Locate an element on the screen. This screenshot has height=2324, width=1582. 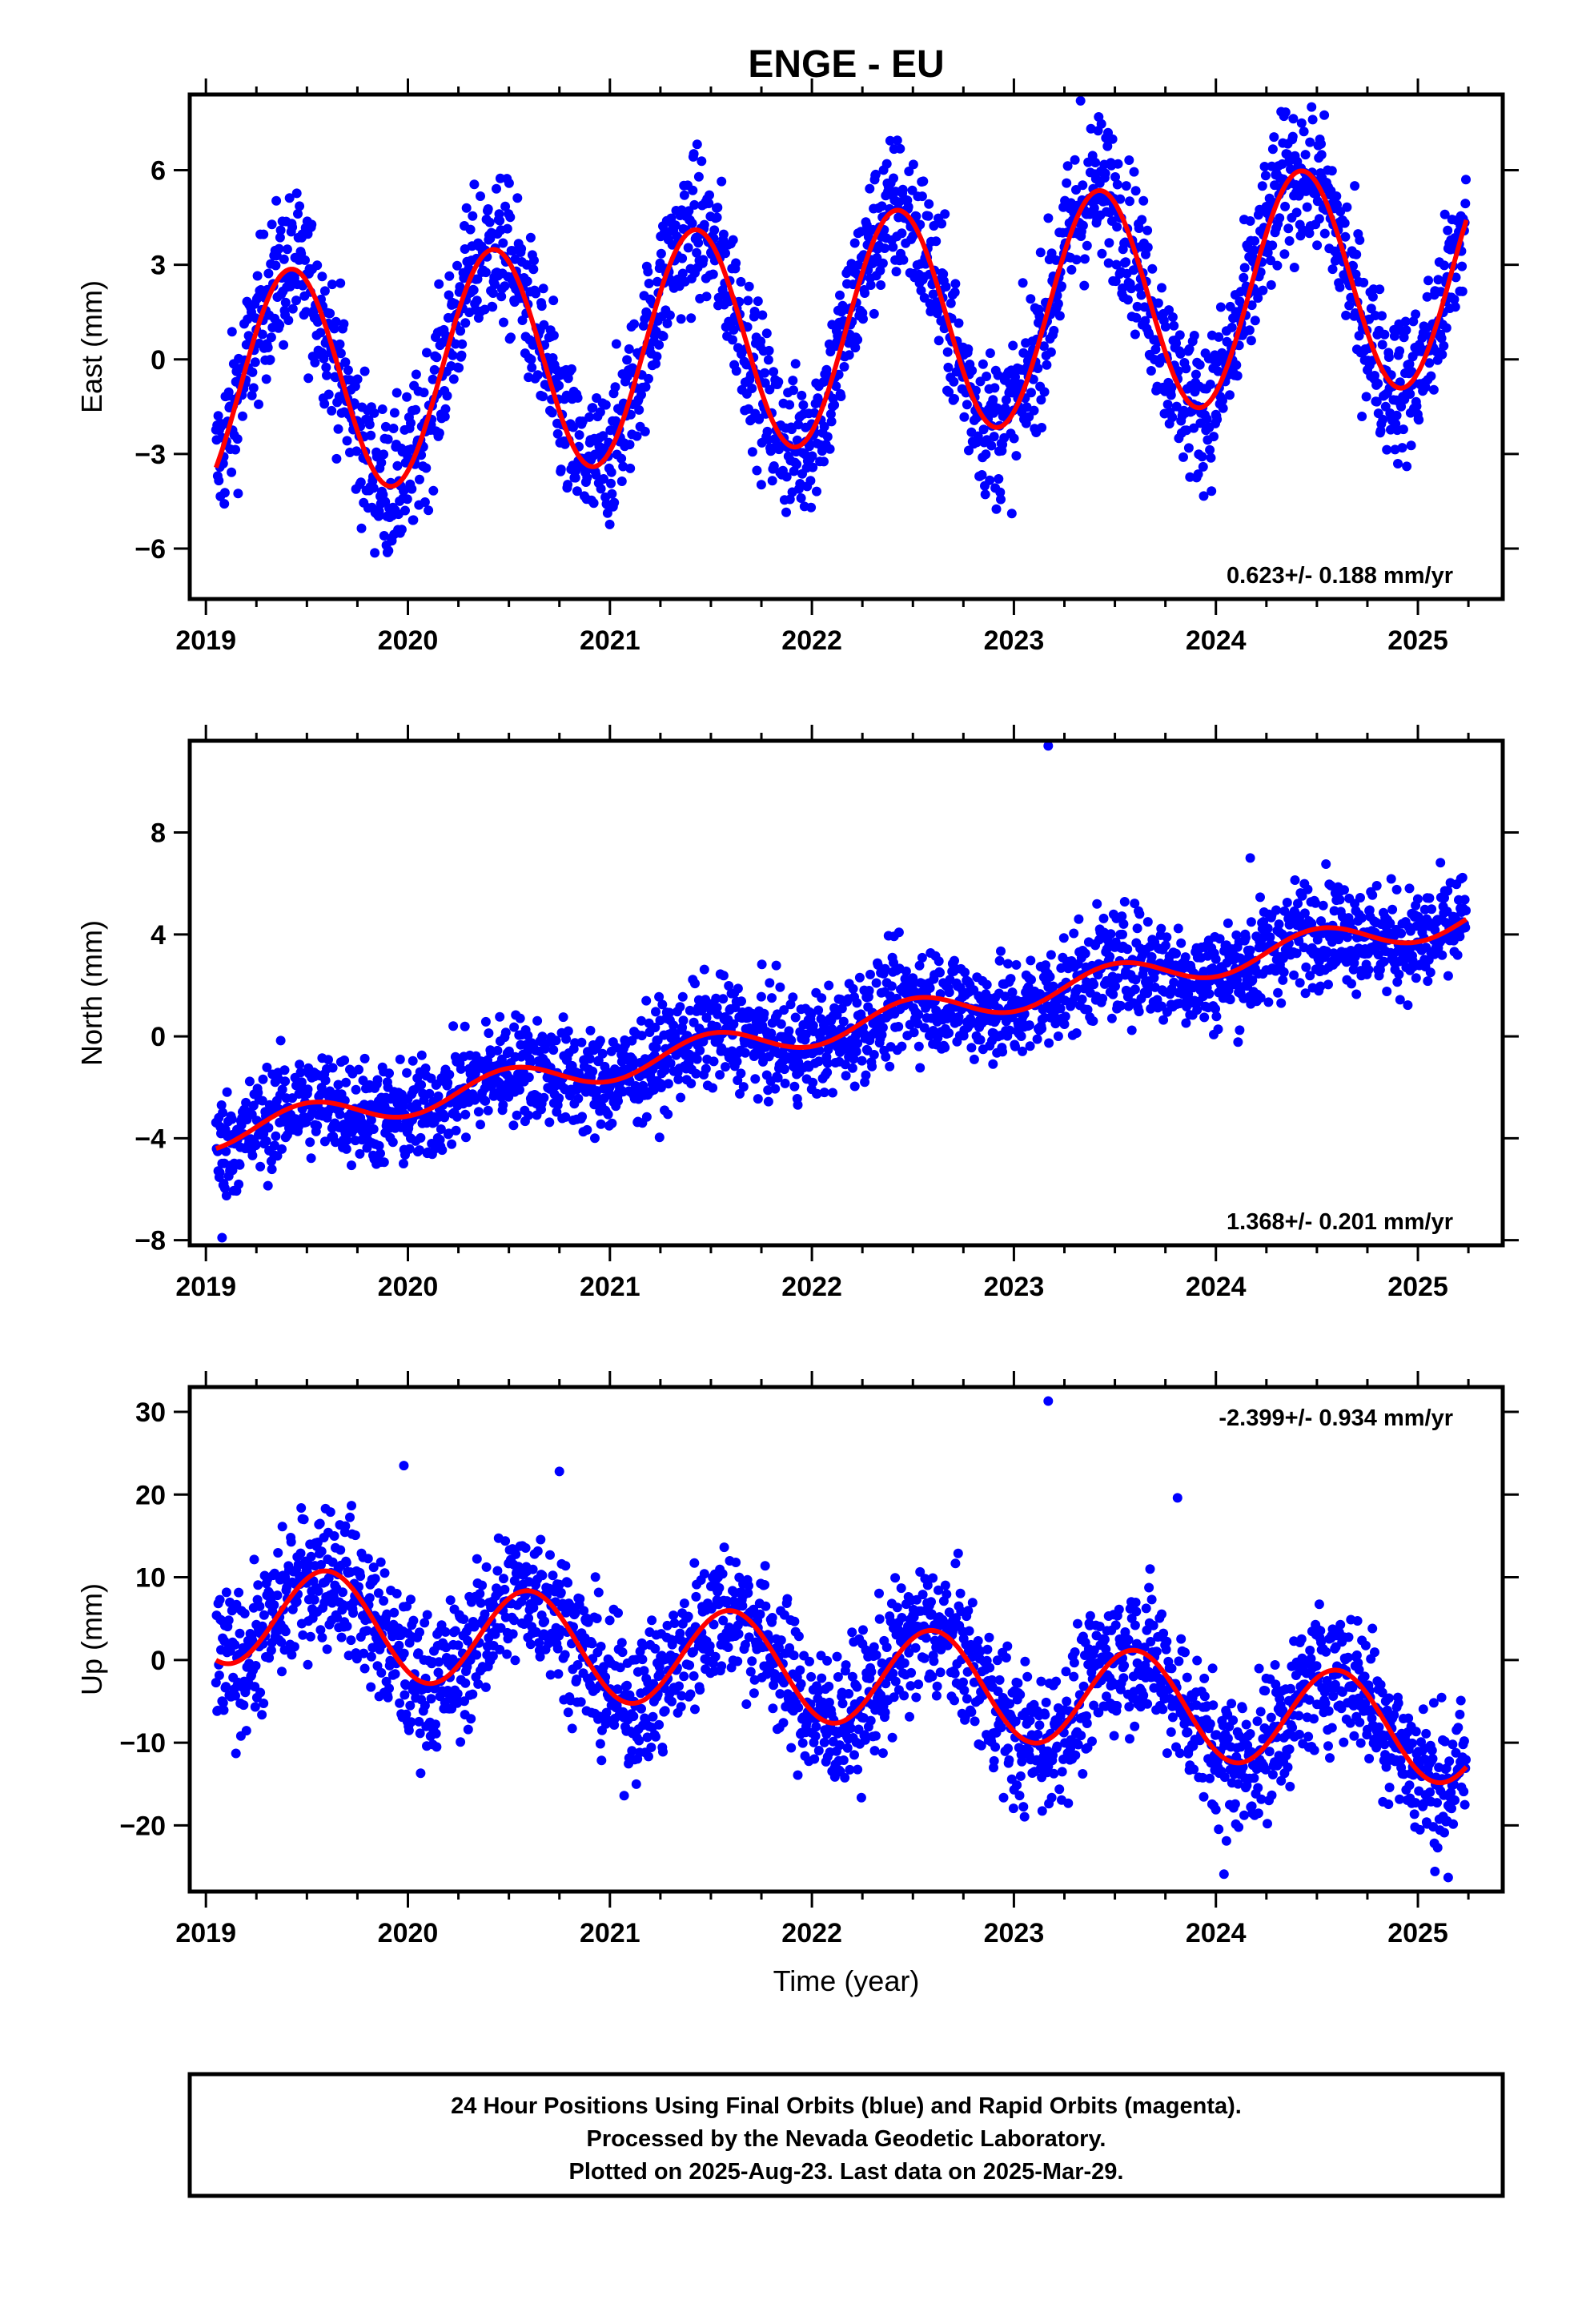
outlier-point is located at coordinates (222, 1237).